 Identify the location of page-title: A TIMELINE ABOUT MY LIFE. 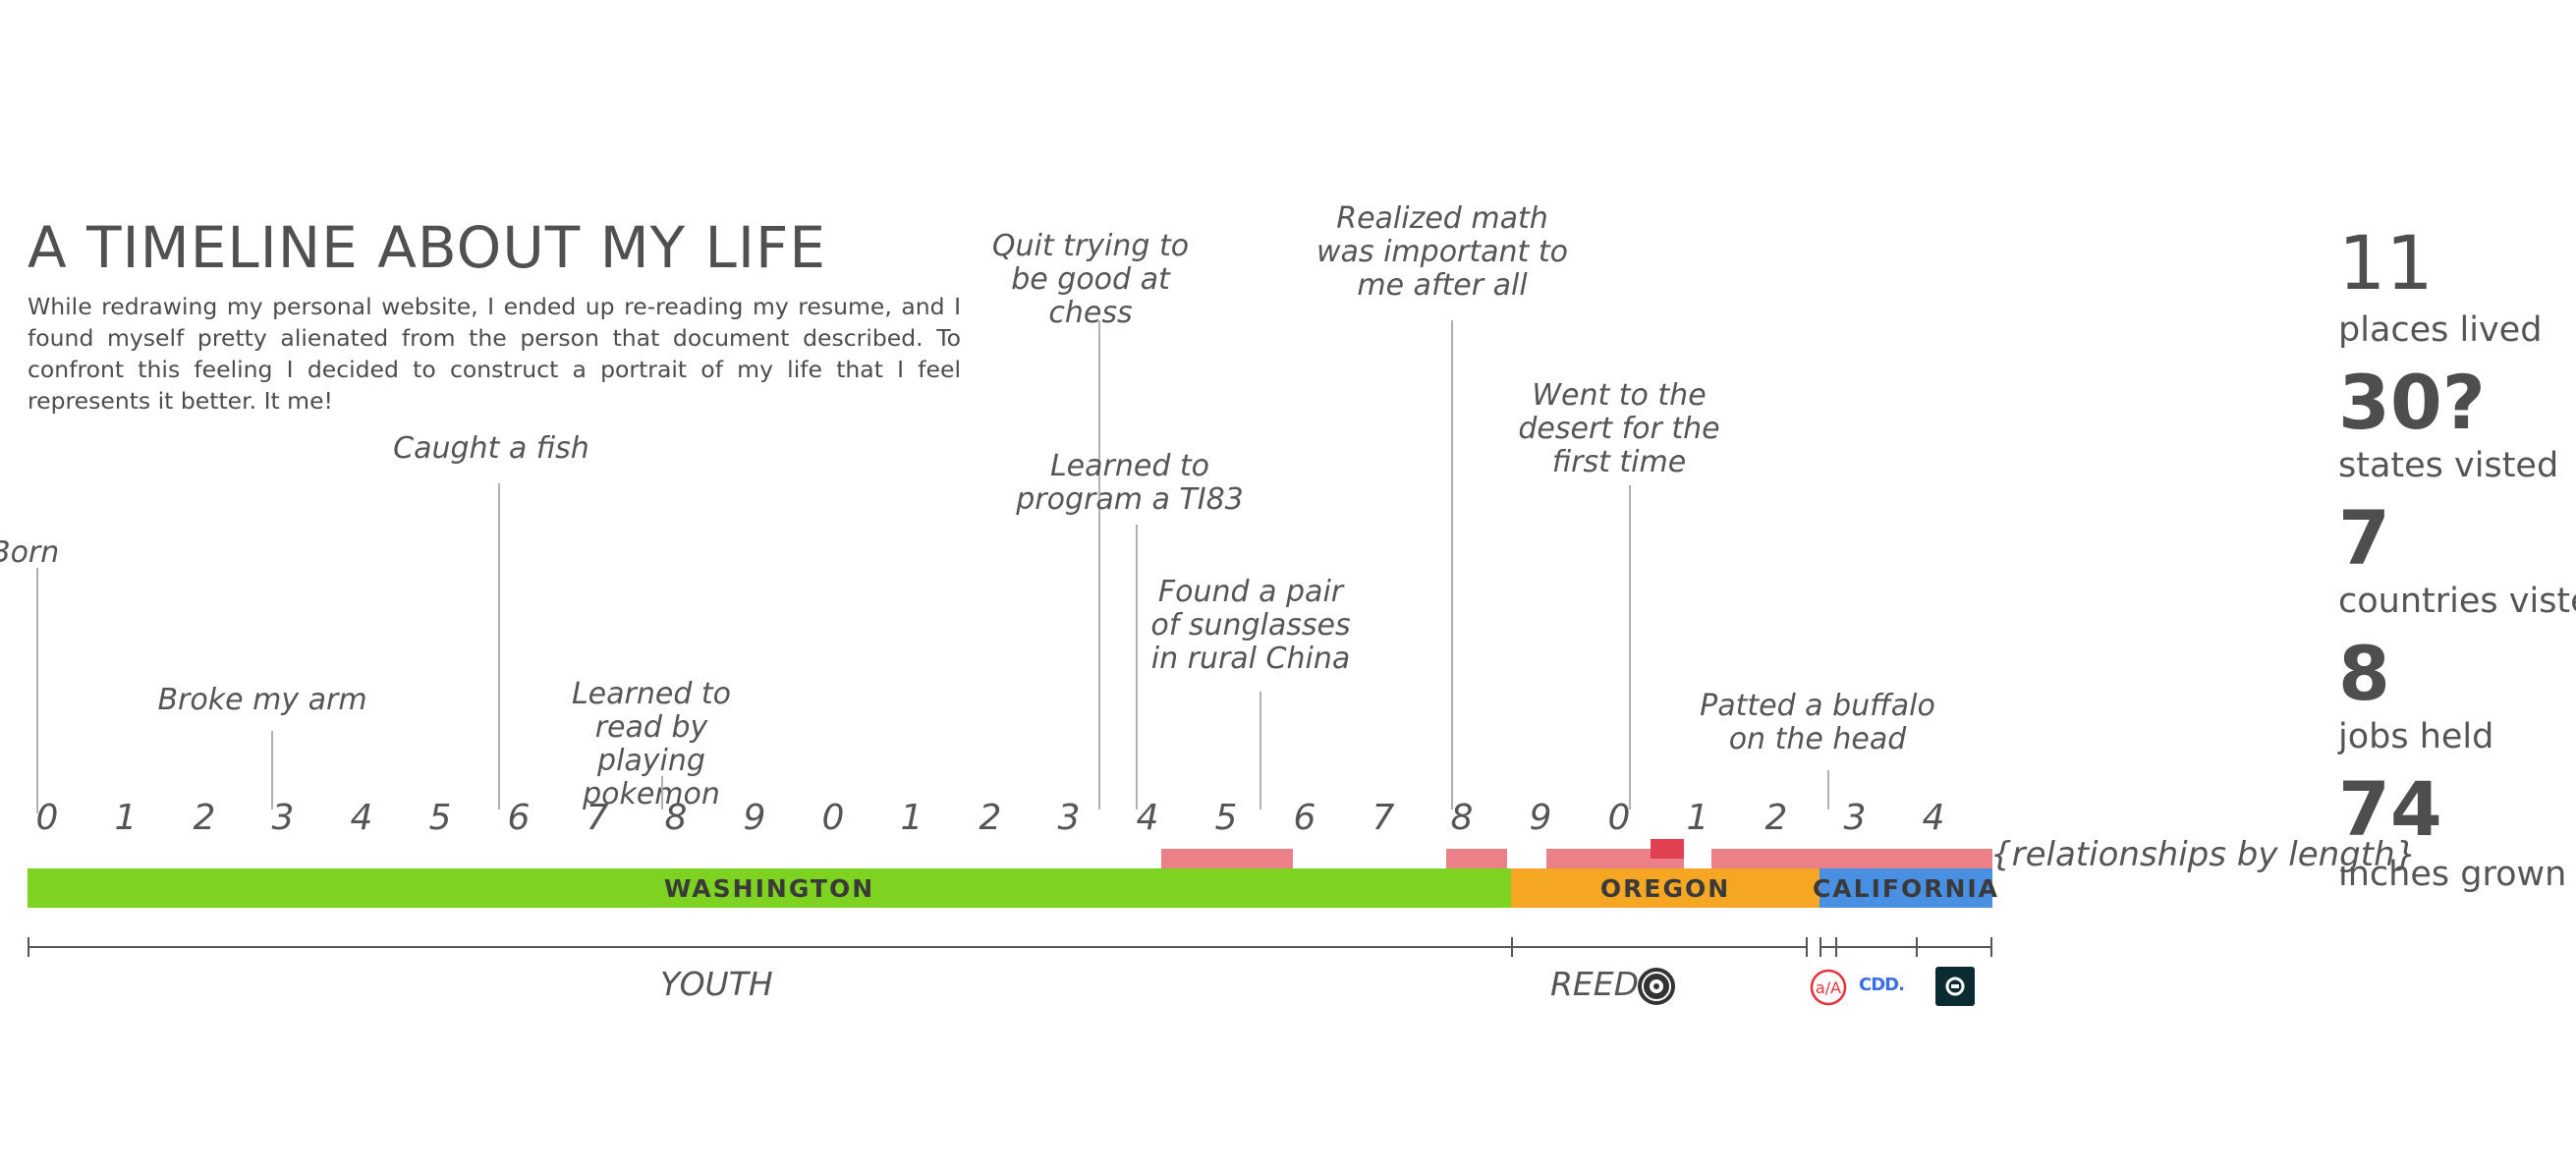
(427, 247).